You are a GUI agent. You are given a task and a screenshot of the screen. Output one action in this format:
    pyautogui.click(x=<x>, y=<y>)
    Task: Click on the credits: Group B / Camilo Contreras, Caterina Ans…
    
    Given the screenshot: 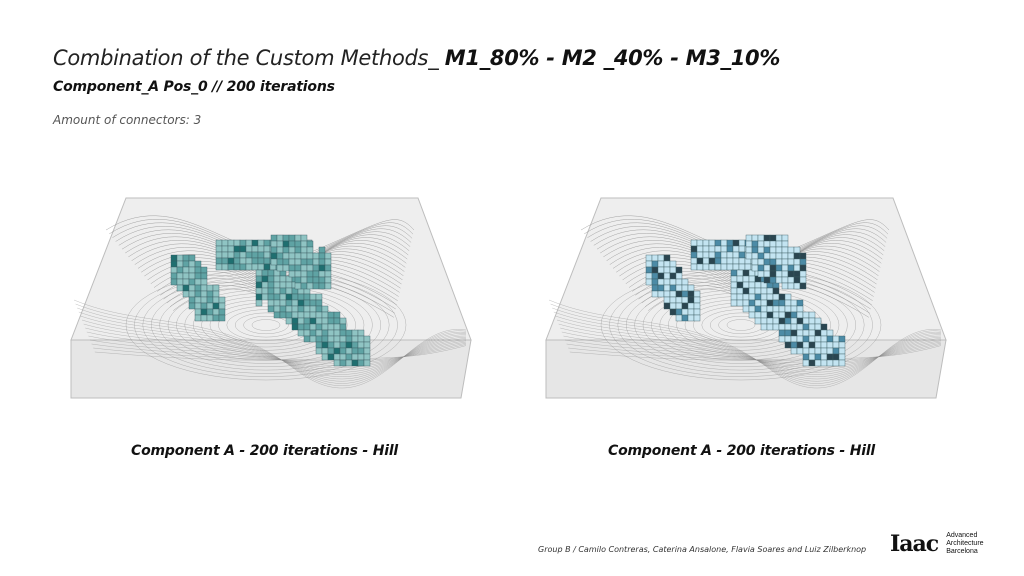 What is the action you would take?
    pyautogui.click(x=702, y=549)
    